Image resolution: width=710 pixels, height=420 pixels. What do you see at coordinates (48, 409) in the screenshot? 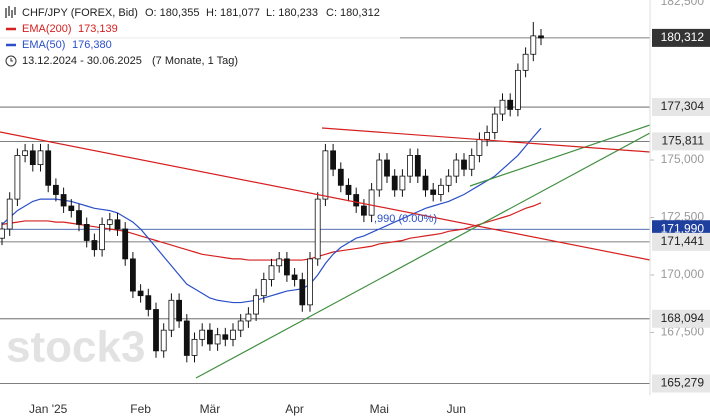
I see `x-tick-label: Jan '25` at bounding box center [48, 409].